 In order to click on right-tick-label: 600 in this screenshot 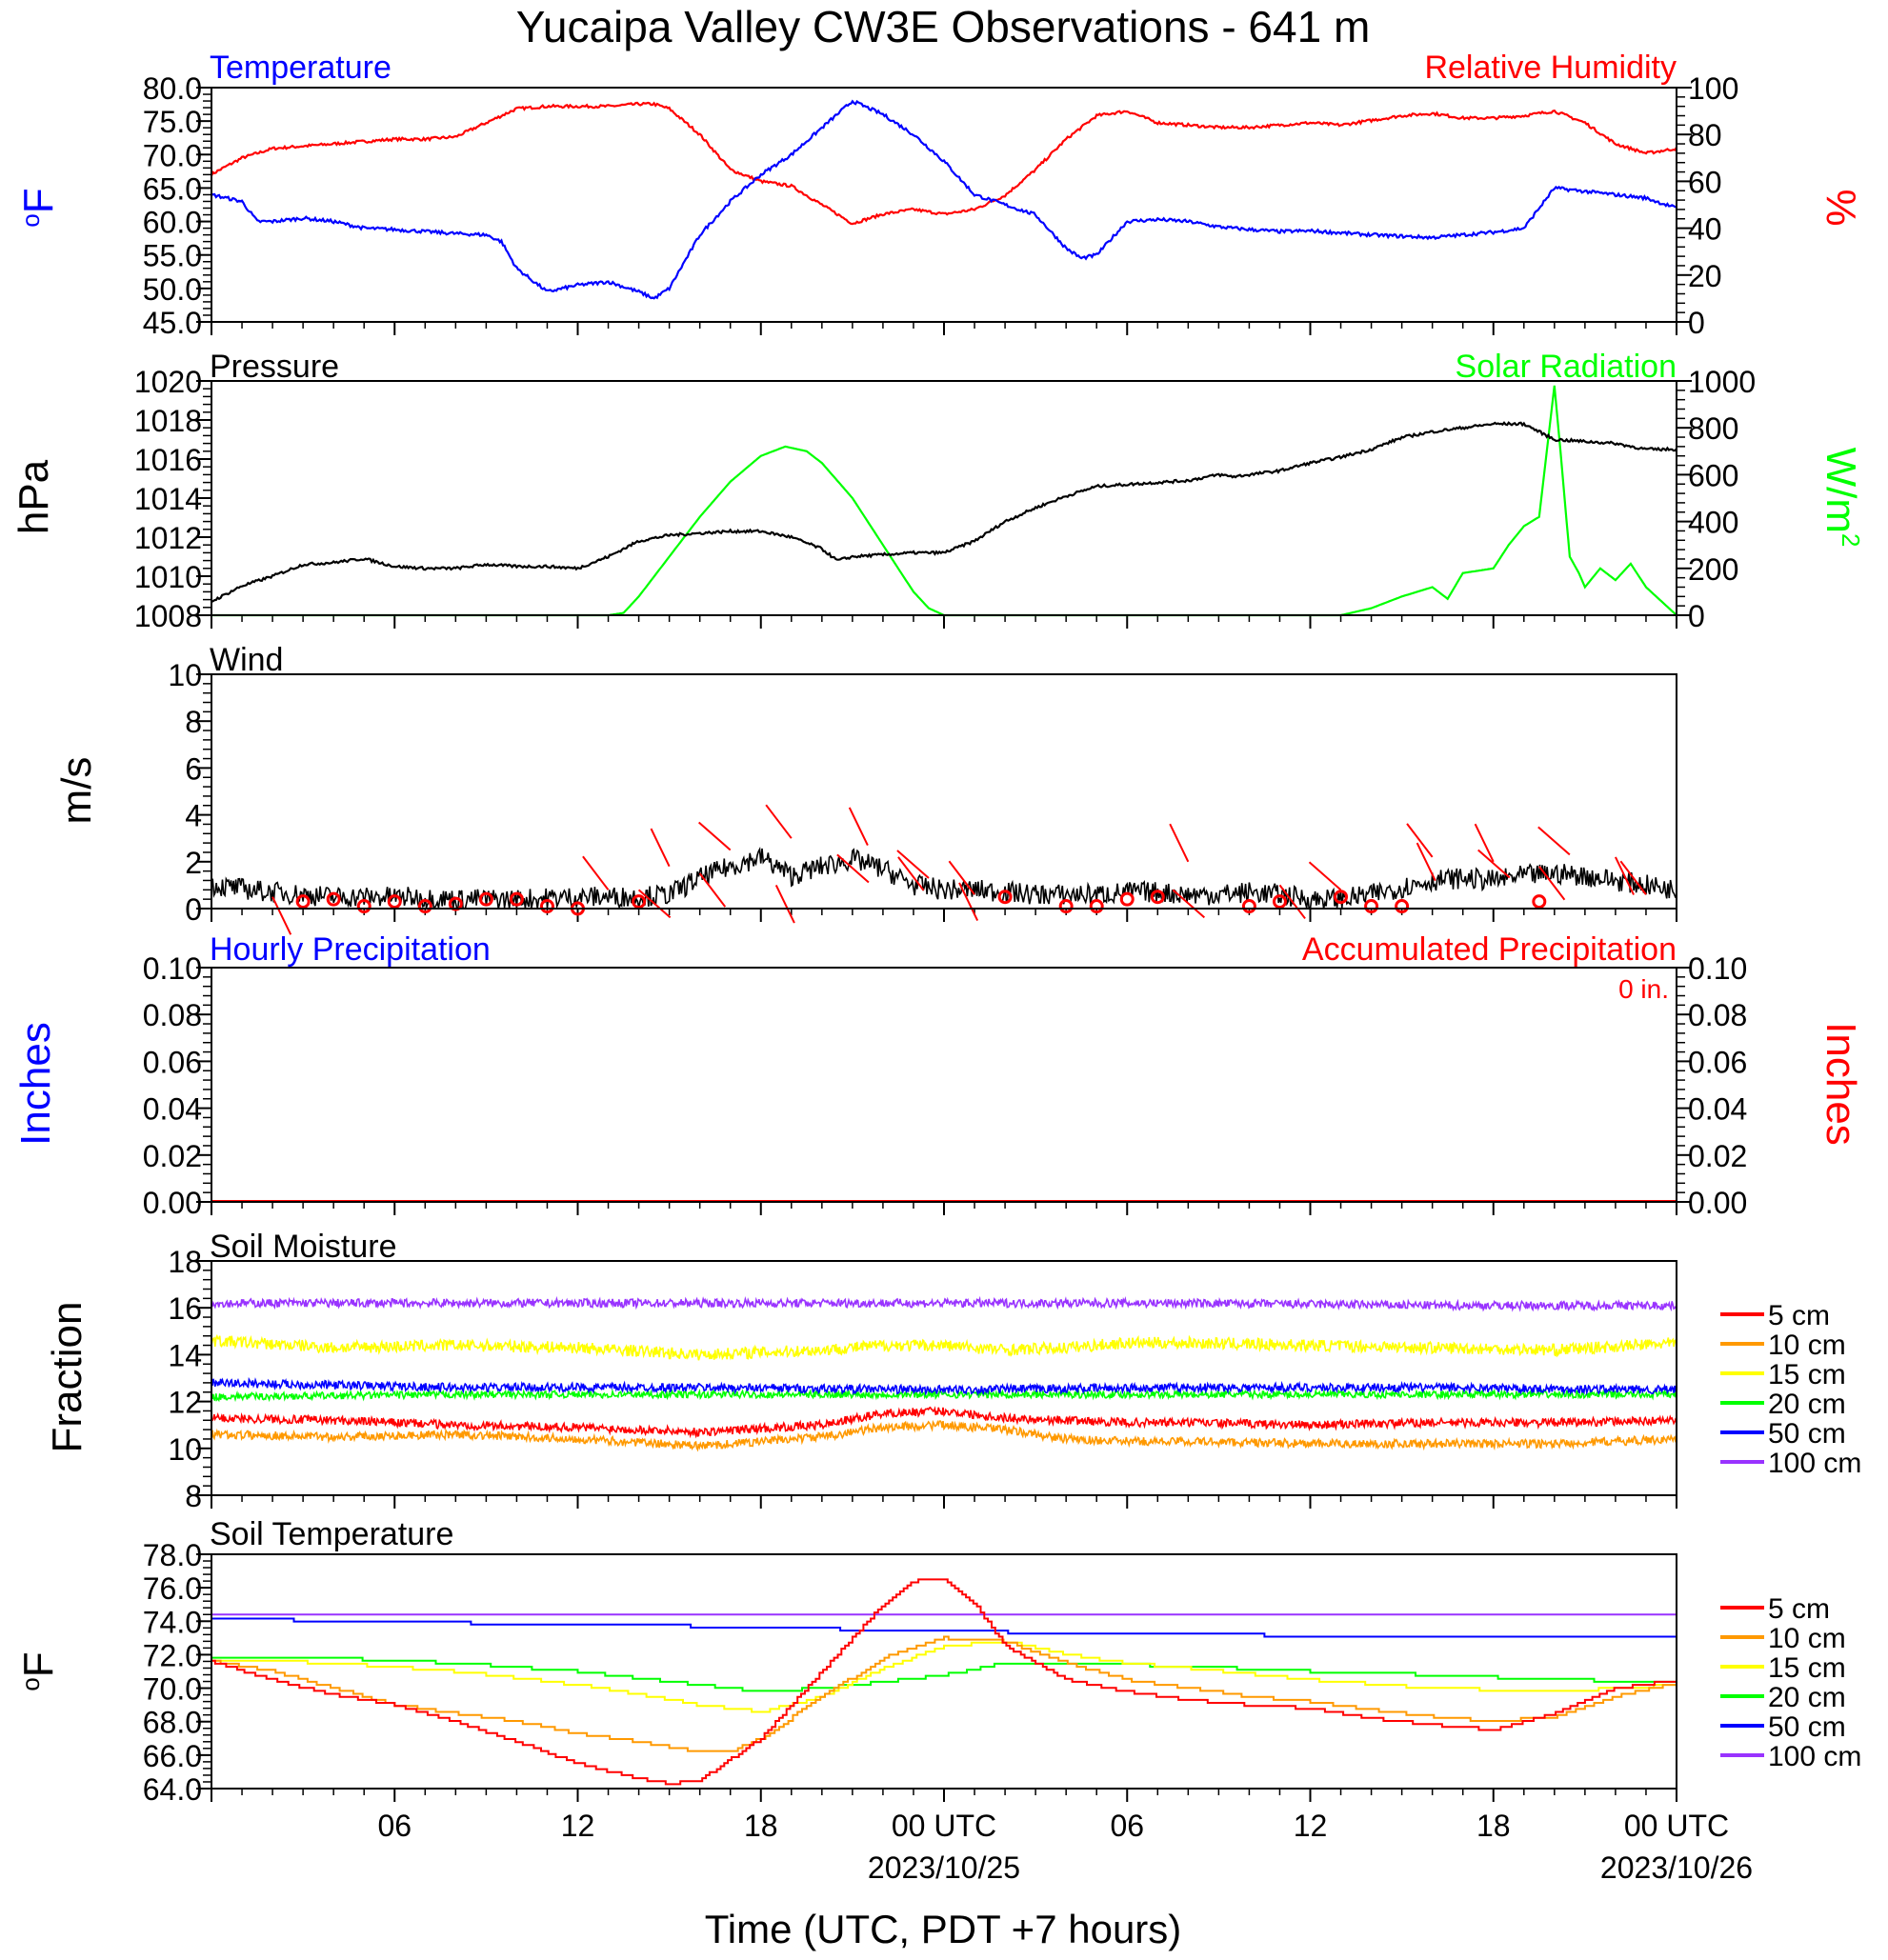, I will do `click(1713, 475)`.